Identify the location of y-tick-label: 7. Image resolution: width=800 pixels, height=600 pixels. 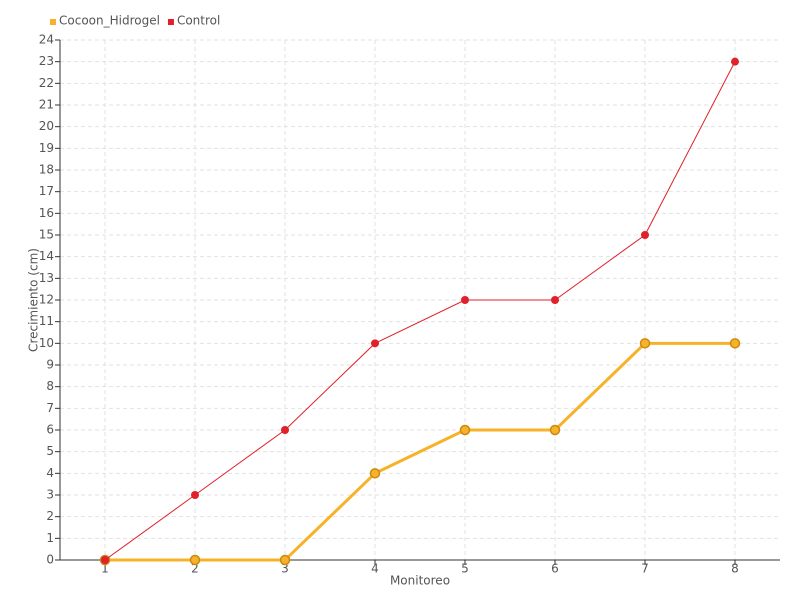
(50, 408).